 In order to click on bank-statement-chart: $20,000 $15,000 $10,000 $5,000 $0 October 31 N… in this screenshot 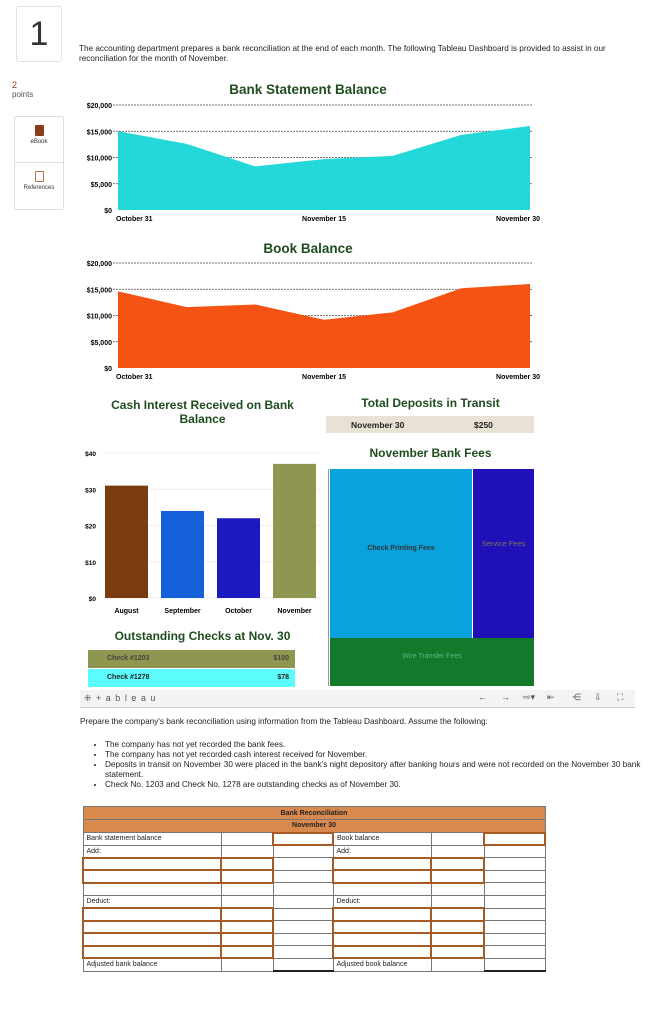, I will do `click(313, 163)`.